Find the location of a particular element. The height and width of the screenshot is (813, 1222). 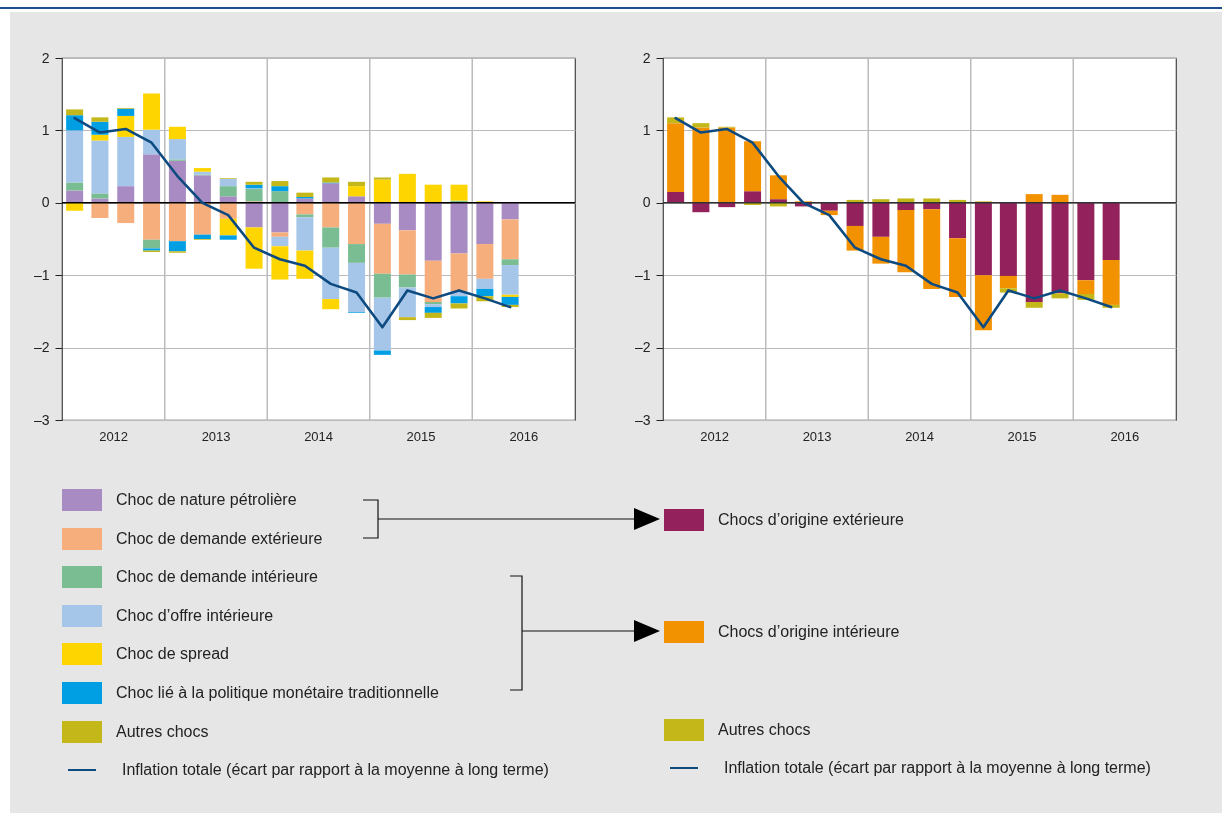

legend-label: Choc de demande extérieure is located at coordinates (219, 538).